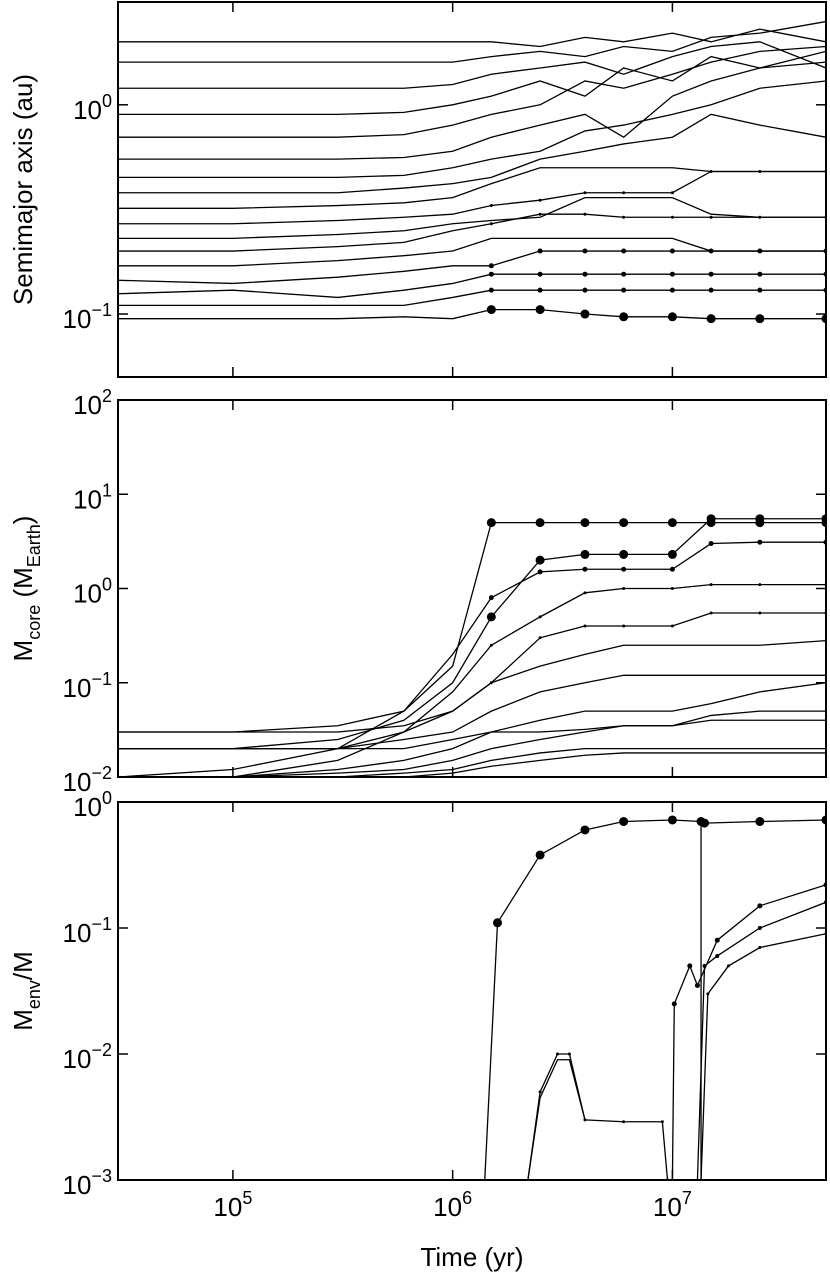 The height and width of the screenshot is (1277, 830). Describe the element at coordinates (247, 1198) in the screenshot. I see `tick-exponent: 5` at that location.